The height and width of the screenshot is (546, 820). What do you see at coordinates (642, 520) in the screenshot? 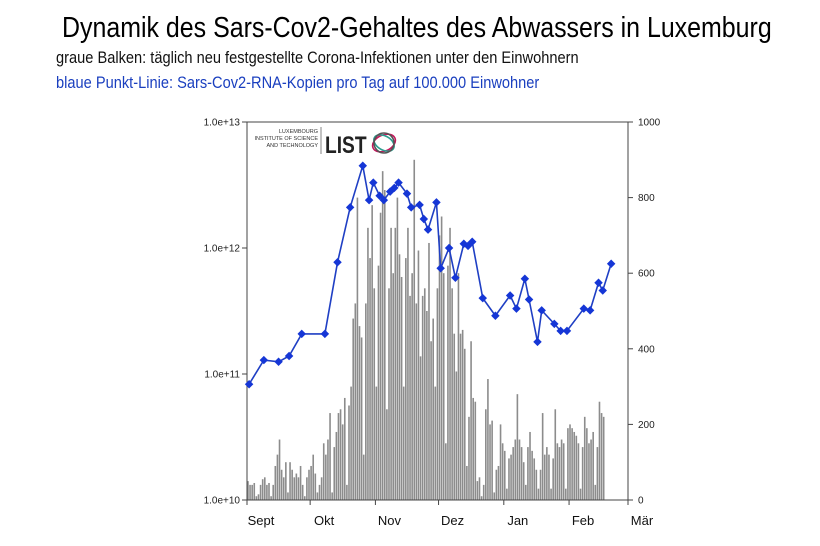
I see `x-tick-label: Mär` at bounding box center [642, 520].